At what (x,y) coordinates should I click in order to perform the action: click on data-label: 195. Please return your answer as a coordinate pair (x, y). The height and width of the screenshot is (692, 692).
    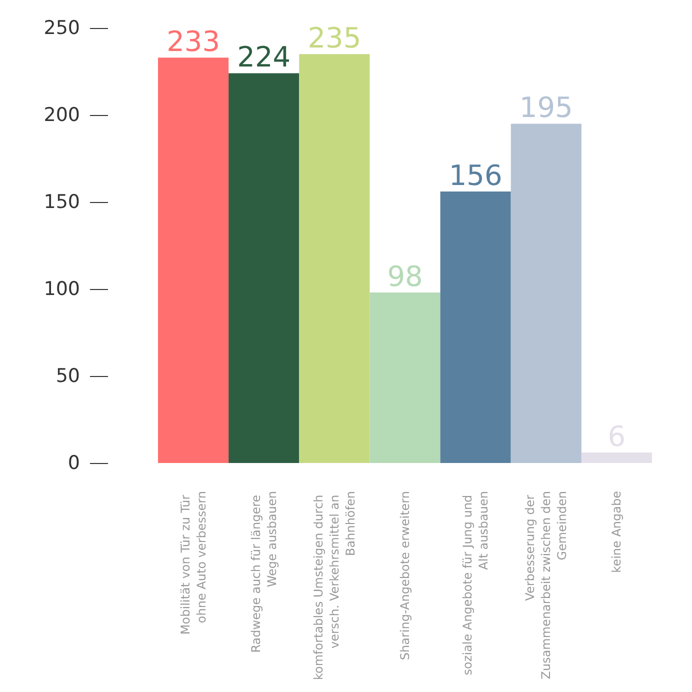
    Looking at the image, I should click on (546, 107).